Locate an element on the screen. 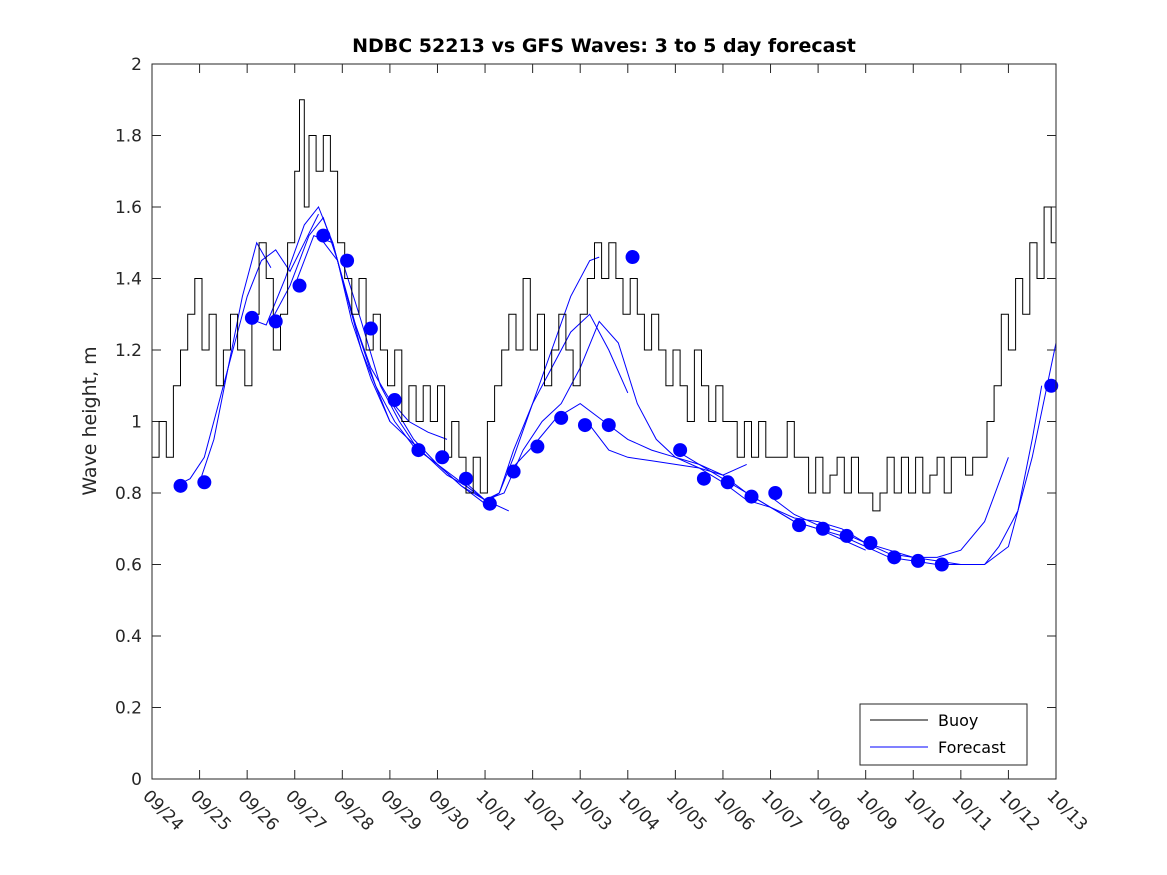 Image resolution: width=1167 pixels, height=875 pixels. y-tick-label: 0.4 is located at coordinates (128, 637).